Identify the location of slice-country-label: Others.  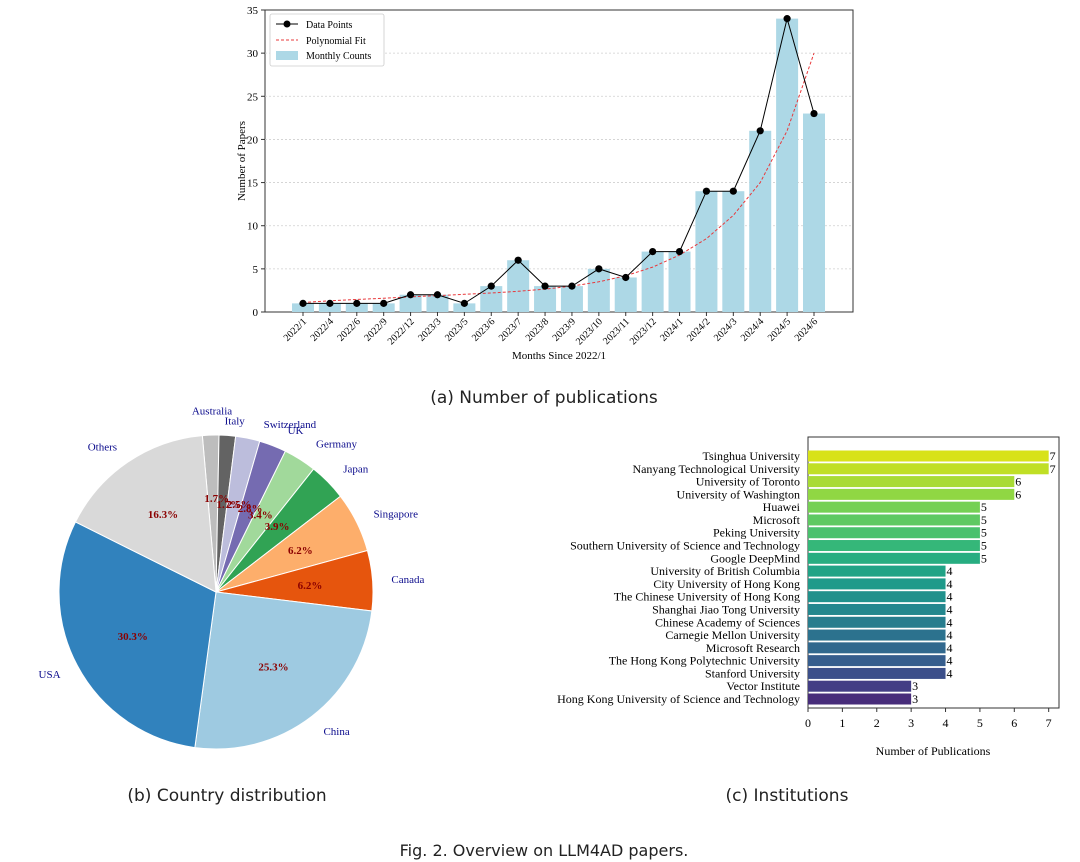
(102, 448).